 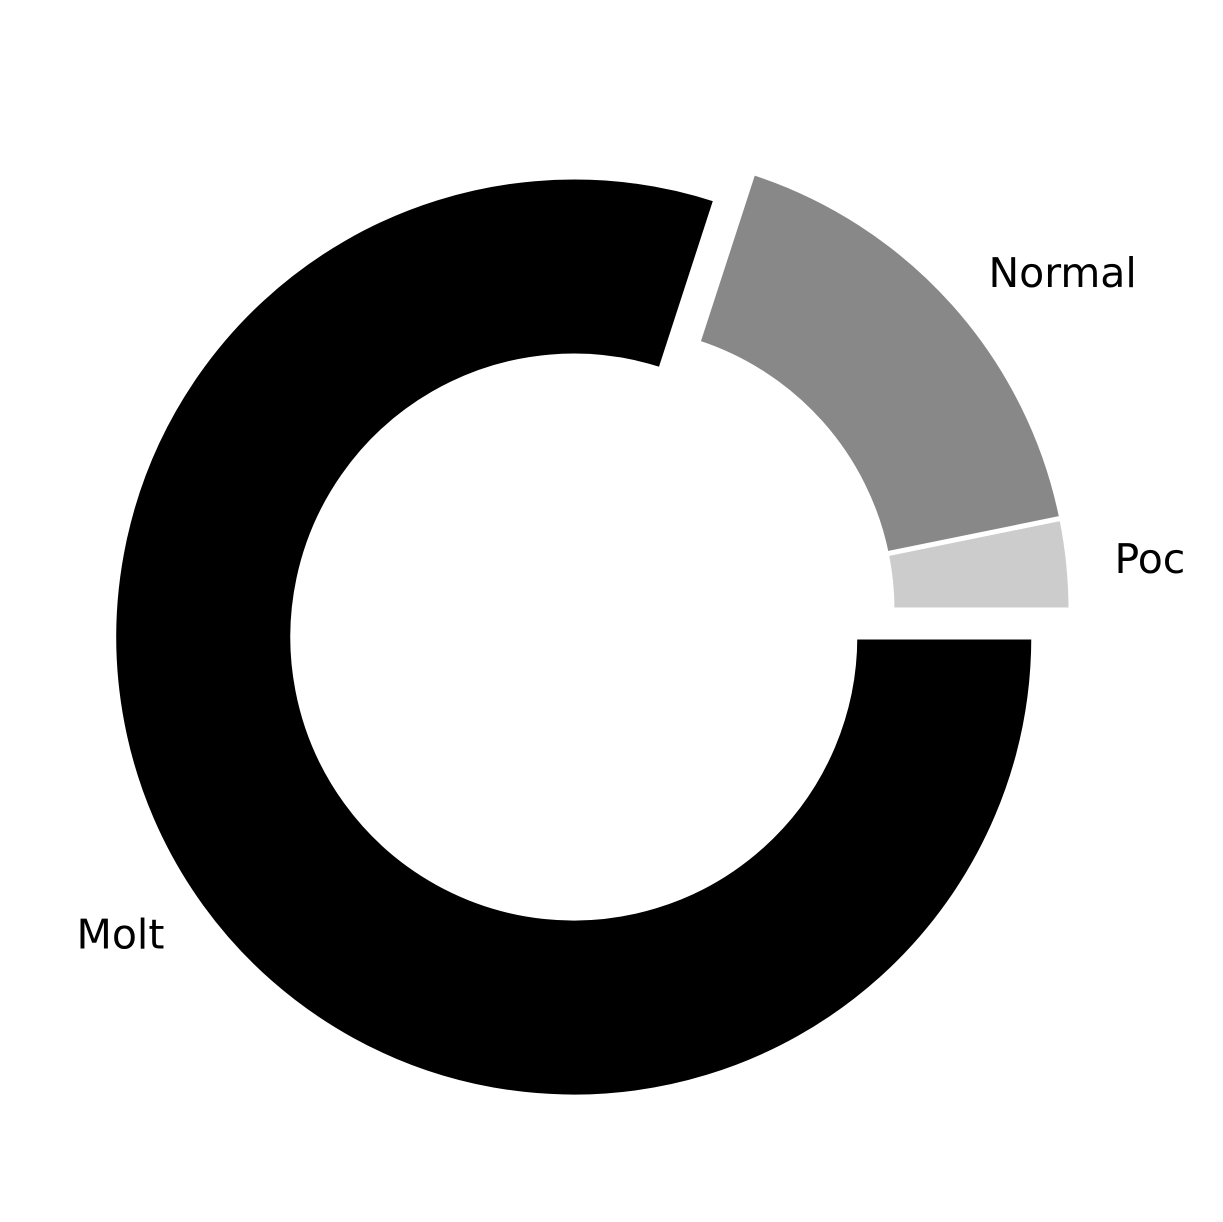 I want to click on slice-label-normal: Normal, so click(x=1062, y=273).